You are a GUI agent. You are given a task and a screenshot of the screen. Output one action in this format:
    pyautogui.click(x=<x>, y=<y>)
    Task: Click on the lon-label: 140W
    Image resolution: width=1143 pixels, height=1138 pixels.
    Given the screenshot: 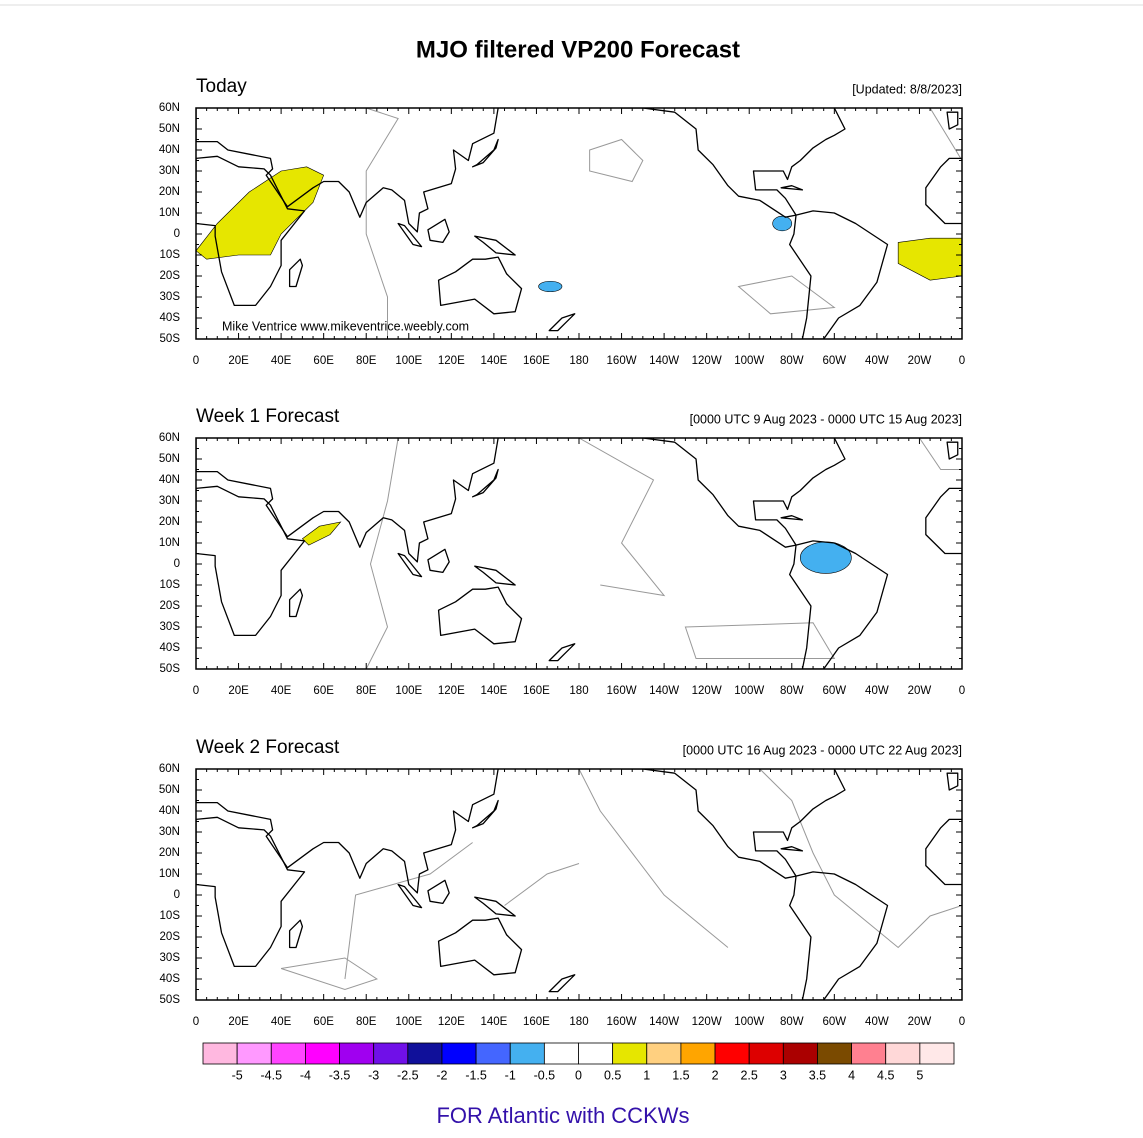 What is the action you would take?
    pyautogui.click(x=664, y=691)
    